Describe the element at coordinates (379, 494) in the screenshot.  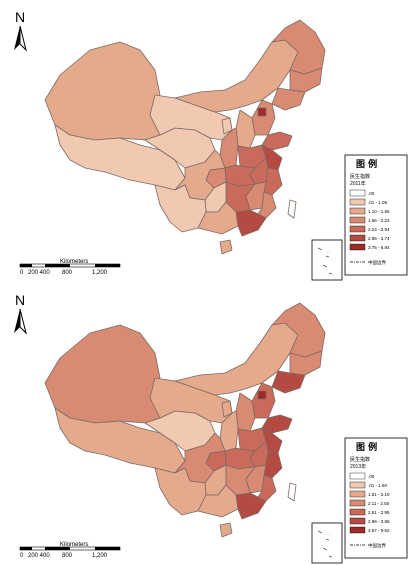
I see `legend-class-label: 1.61 - 2.10` at that location.